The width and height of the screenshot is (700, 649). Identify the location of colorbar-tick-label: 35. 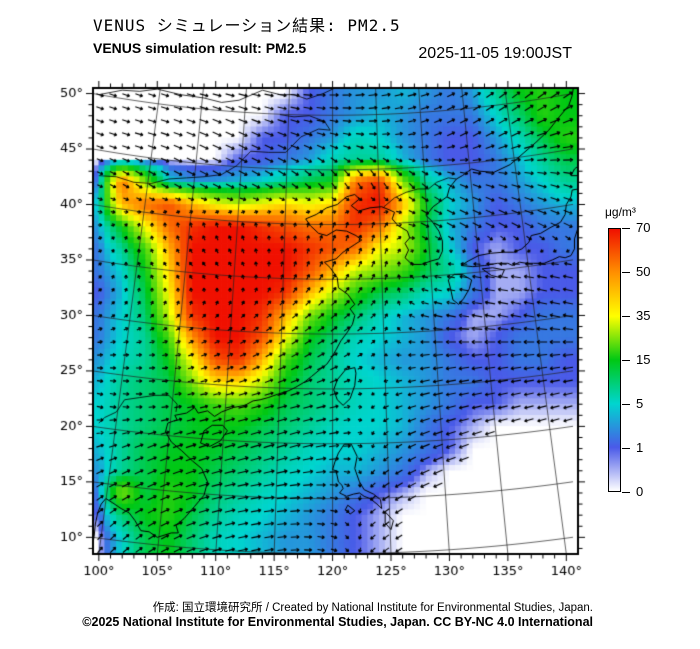
(643, 315).